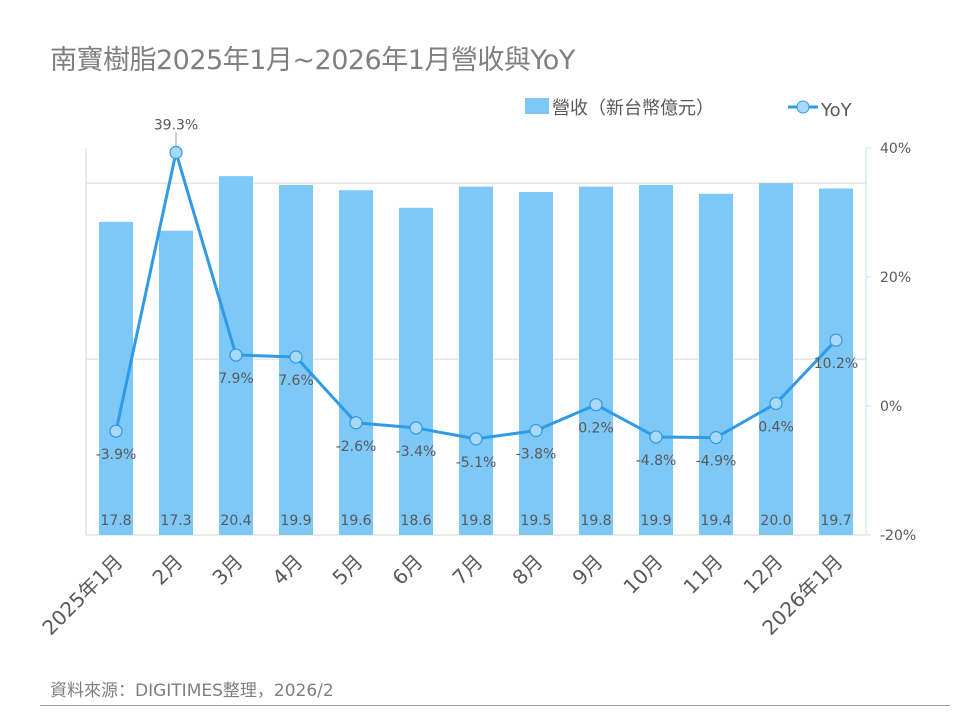 Image resolution: width=960 pixels, height=720 pixels. What do you see at coordinates (835, 521) in the screenshot?
I see `bar-value-label: 19.7` at bounding box center [835, 521].